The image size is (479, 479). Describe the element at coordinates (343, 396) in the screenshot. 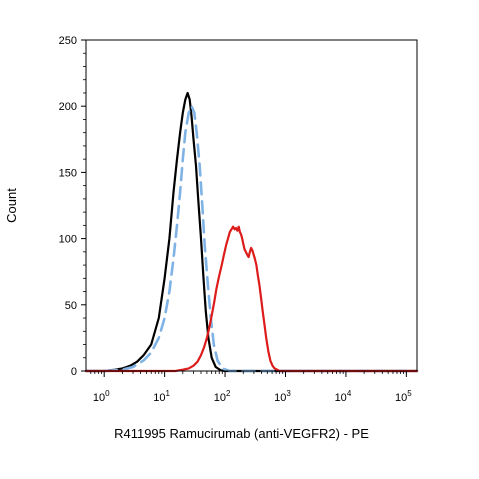

I see `x-tick-label: 10⁴` at that location.